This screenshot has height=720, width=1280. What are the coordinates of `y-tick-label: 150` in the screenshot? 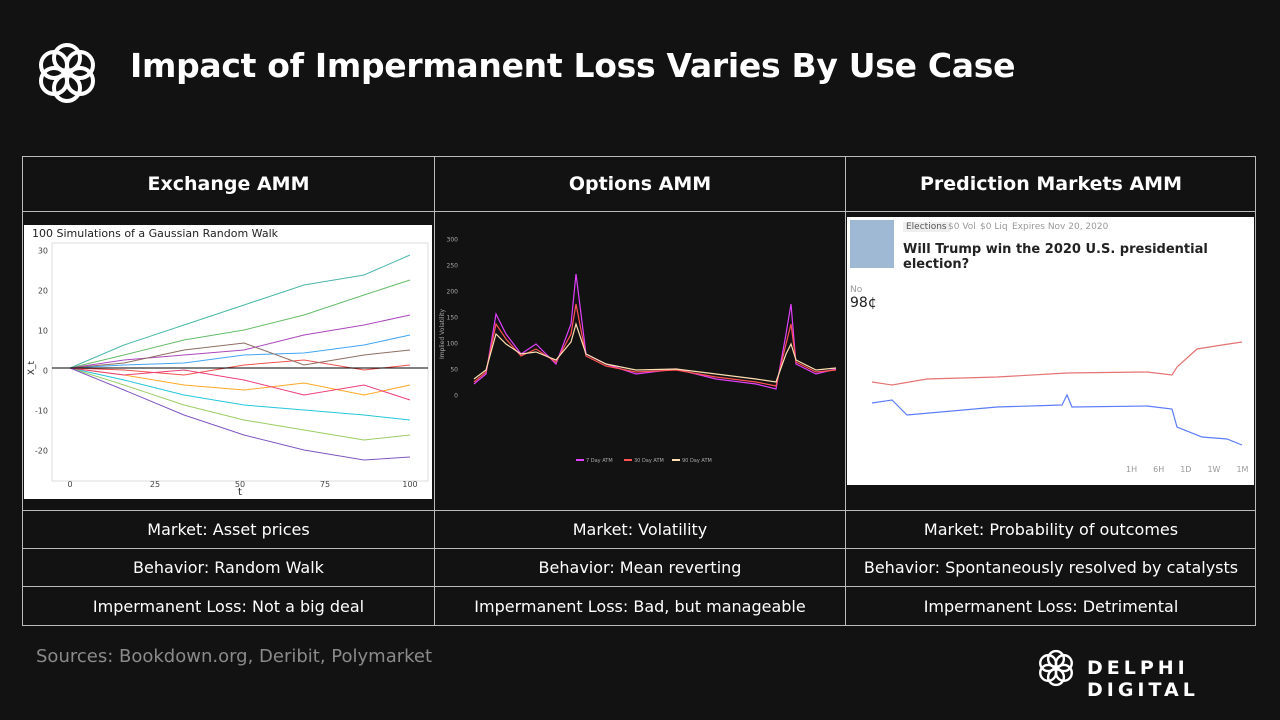 It's located at (453, 318).